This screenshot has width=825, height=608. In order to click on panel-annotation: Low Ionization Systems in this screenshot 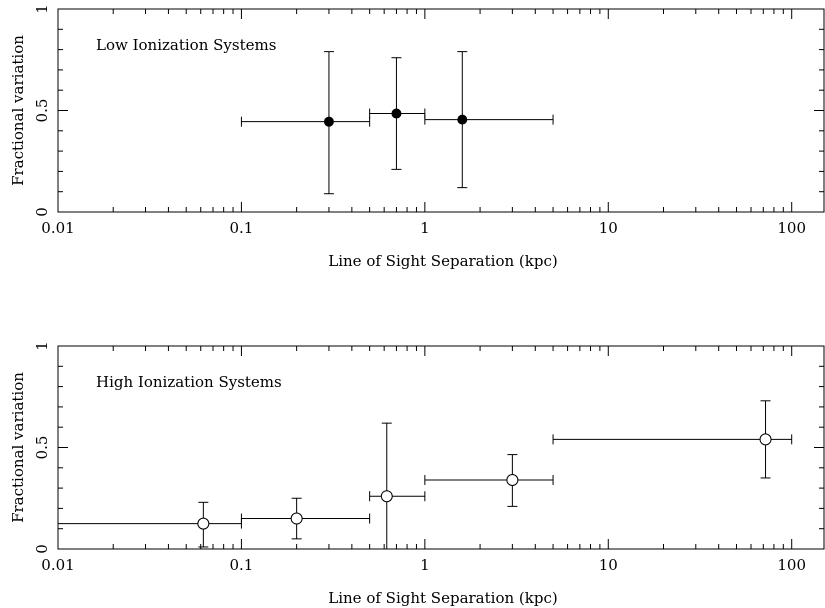, I will do `click(186, 45)`.